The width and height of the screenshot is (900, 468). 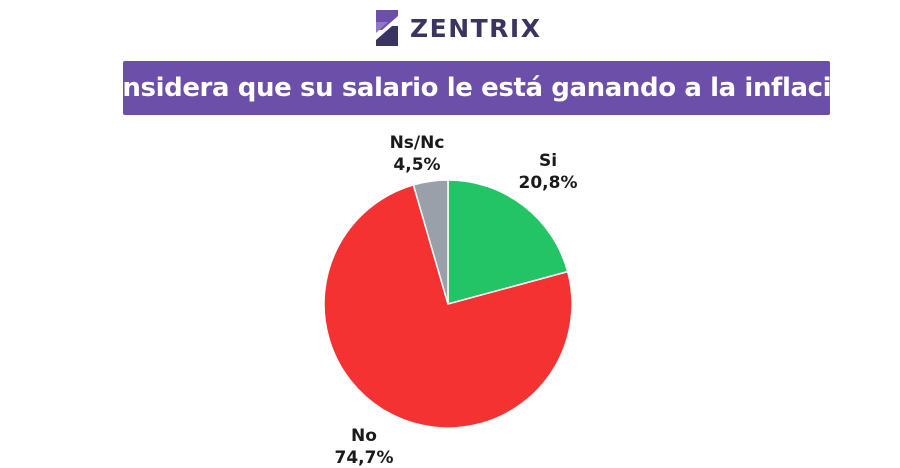 What do you see at coordinates (430, 242) in the screenshot?
I see `pie-slice-nsnc` at bounding box center [430, 242].